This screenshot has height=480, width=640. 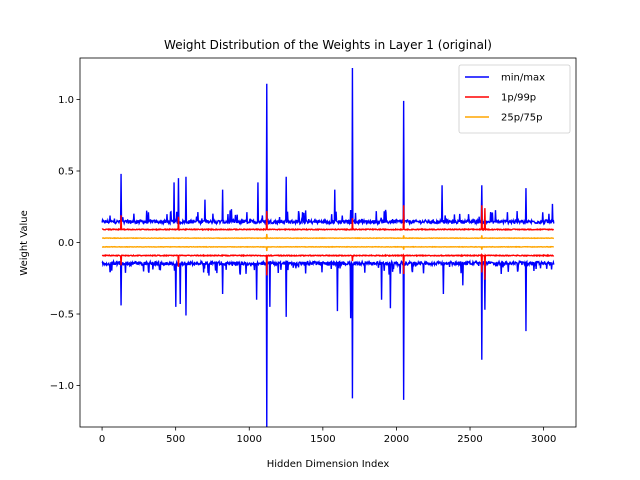 I want to click on x-tick-label: 0, so click(x=102, y=439).